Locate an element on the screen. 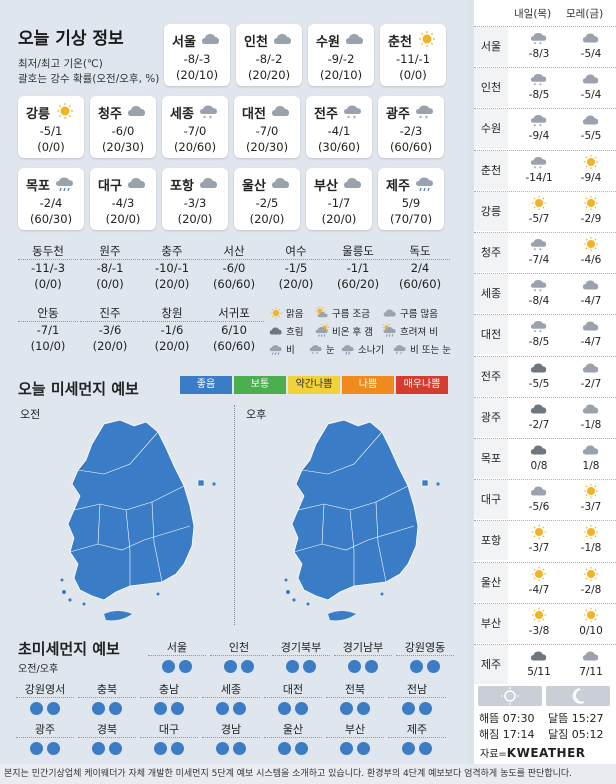  legend-item: 흐림 is located at coordinates (285, 331).